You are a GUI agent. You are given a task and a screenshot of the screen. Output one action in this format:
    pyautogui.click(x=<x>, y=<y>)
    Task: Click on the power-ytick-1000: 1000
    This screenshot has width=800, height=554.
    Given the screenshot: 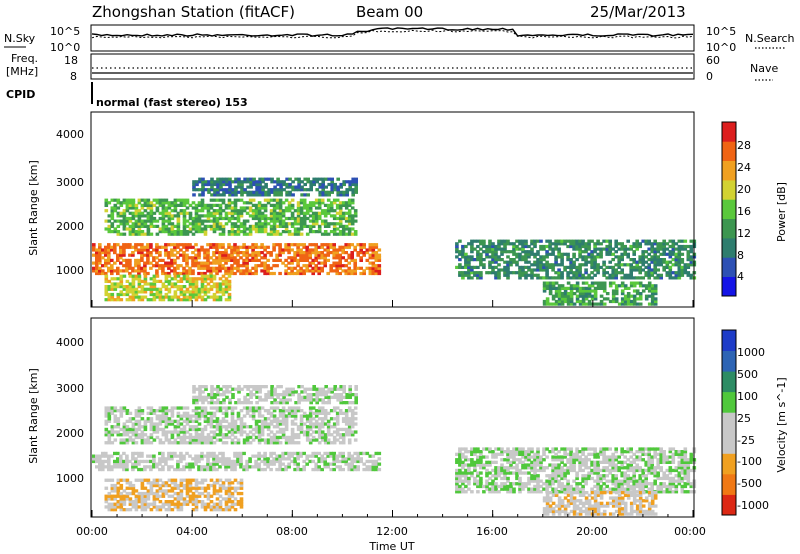 What is the action you would take?
    pyautogui.click(x=70, y=270)
    